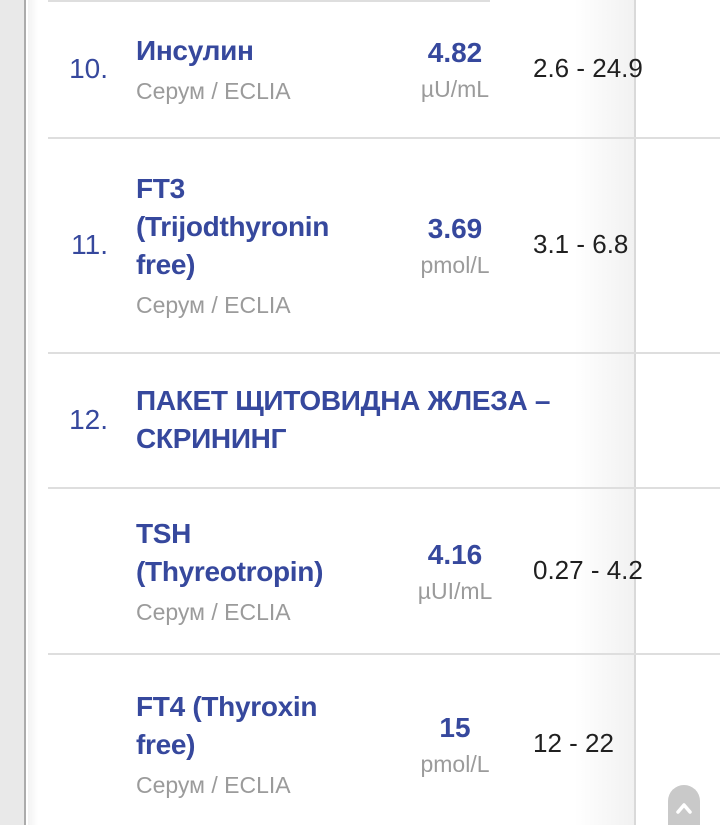 Image resolution: width=720 pixels, height=825 pixels. Describe the element at coordinates (455, 554) in the screenshot. I see `result-value: 4.16` at that location.